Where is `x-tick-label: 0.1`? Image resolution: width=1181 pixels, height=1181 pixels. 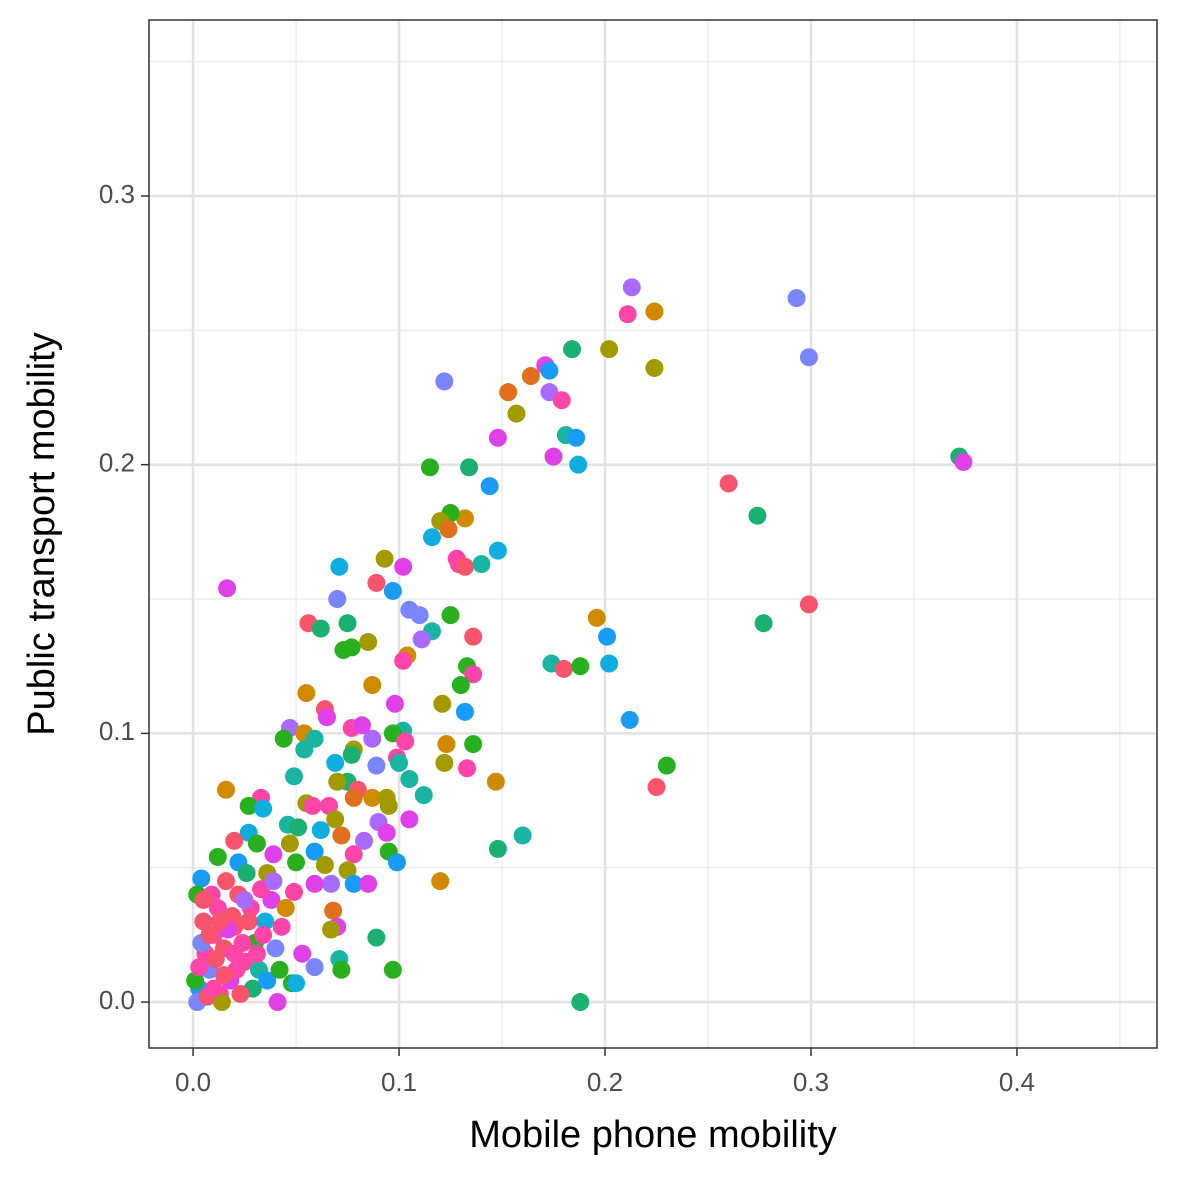 x-tick-label: 0.1 is located at coordinates (399, 1082).